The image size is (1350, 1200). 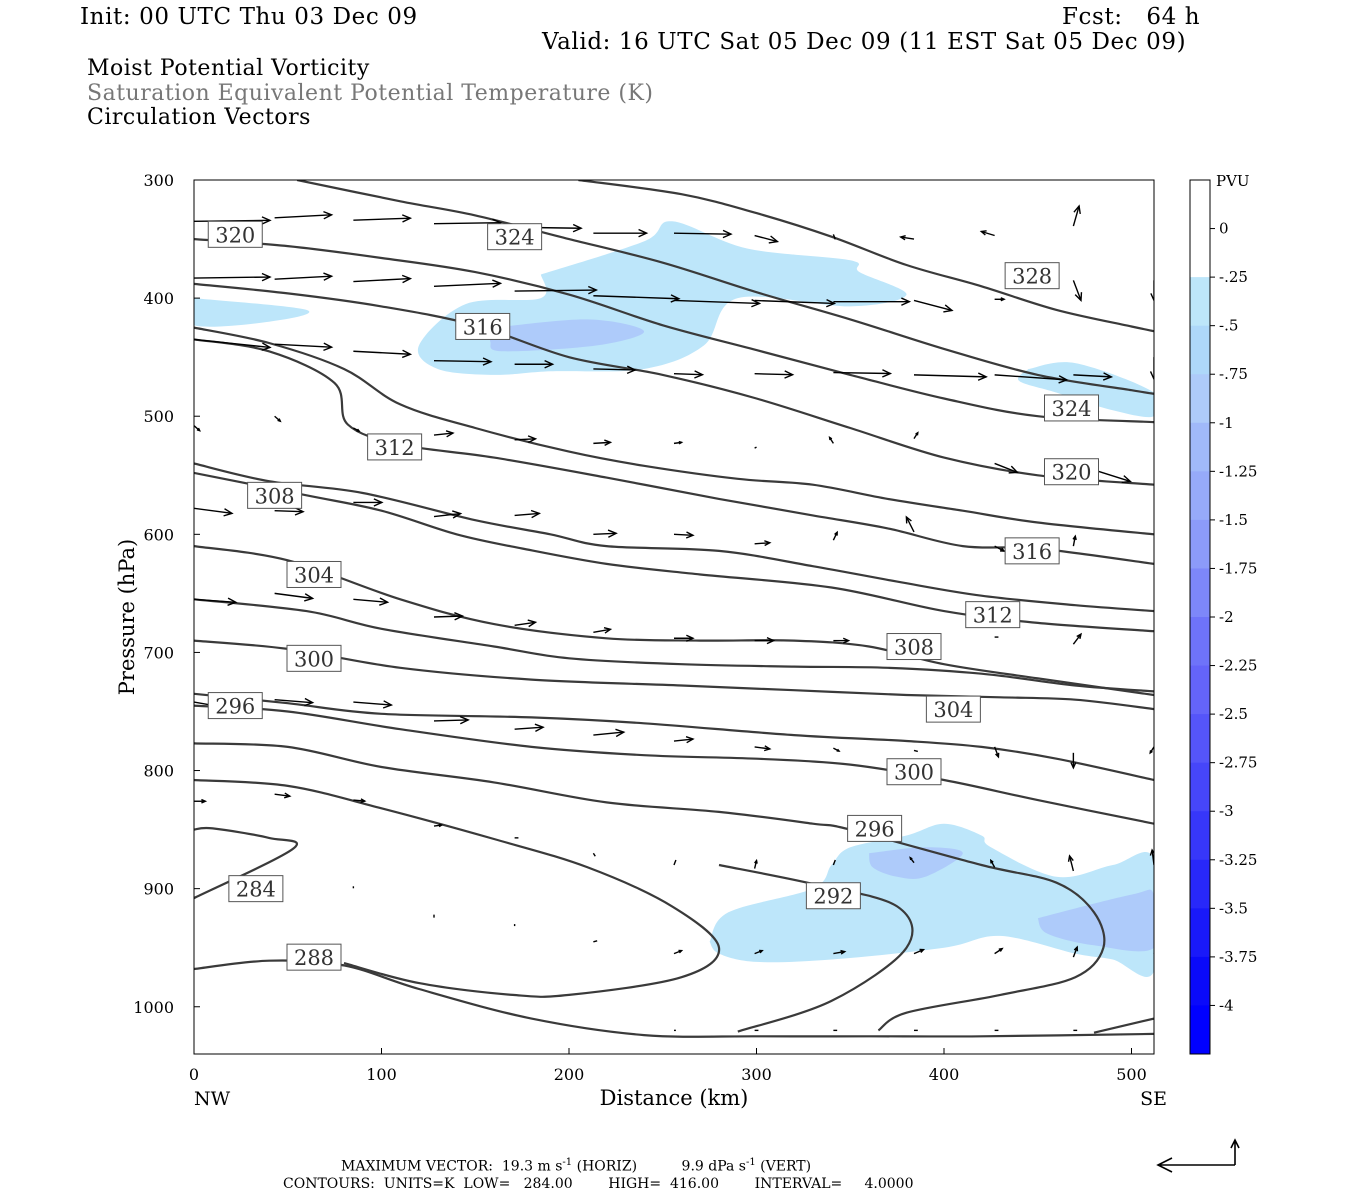 What do you see at coordinates (158, 416) in the screenshot?
I see `y-tick-label: 500` at bounding box center [158, 416].